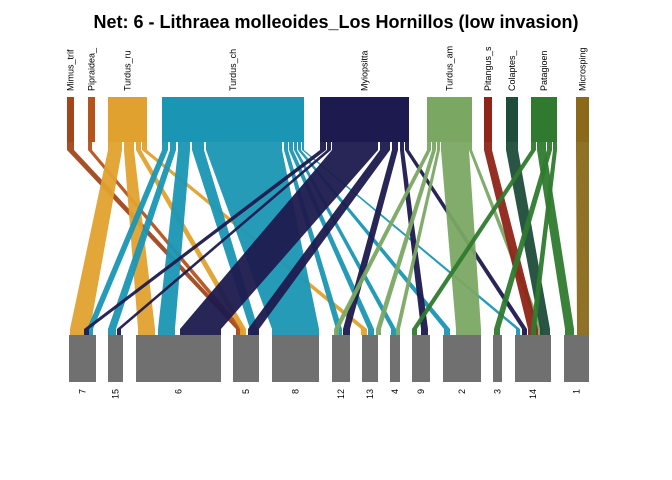  Describe the element at coordinates (127, 119) in the screenshot. I see `higher-node-turdus-ru` at that location.